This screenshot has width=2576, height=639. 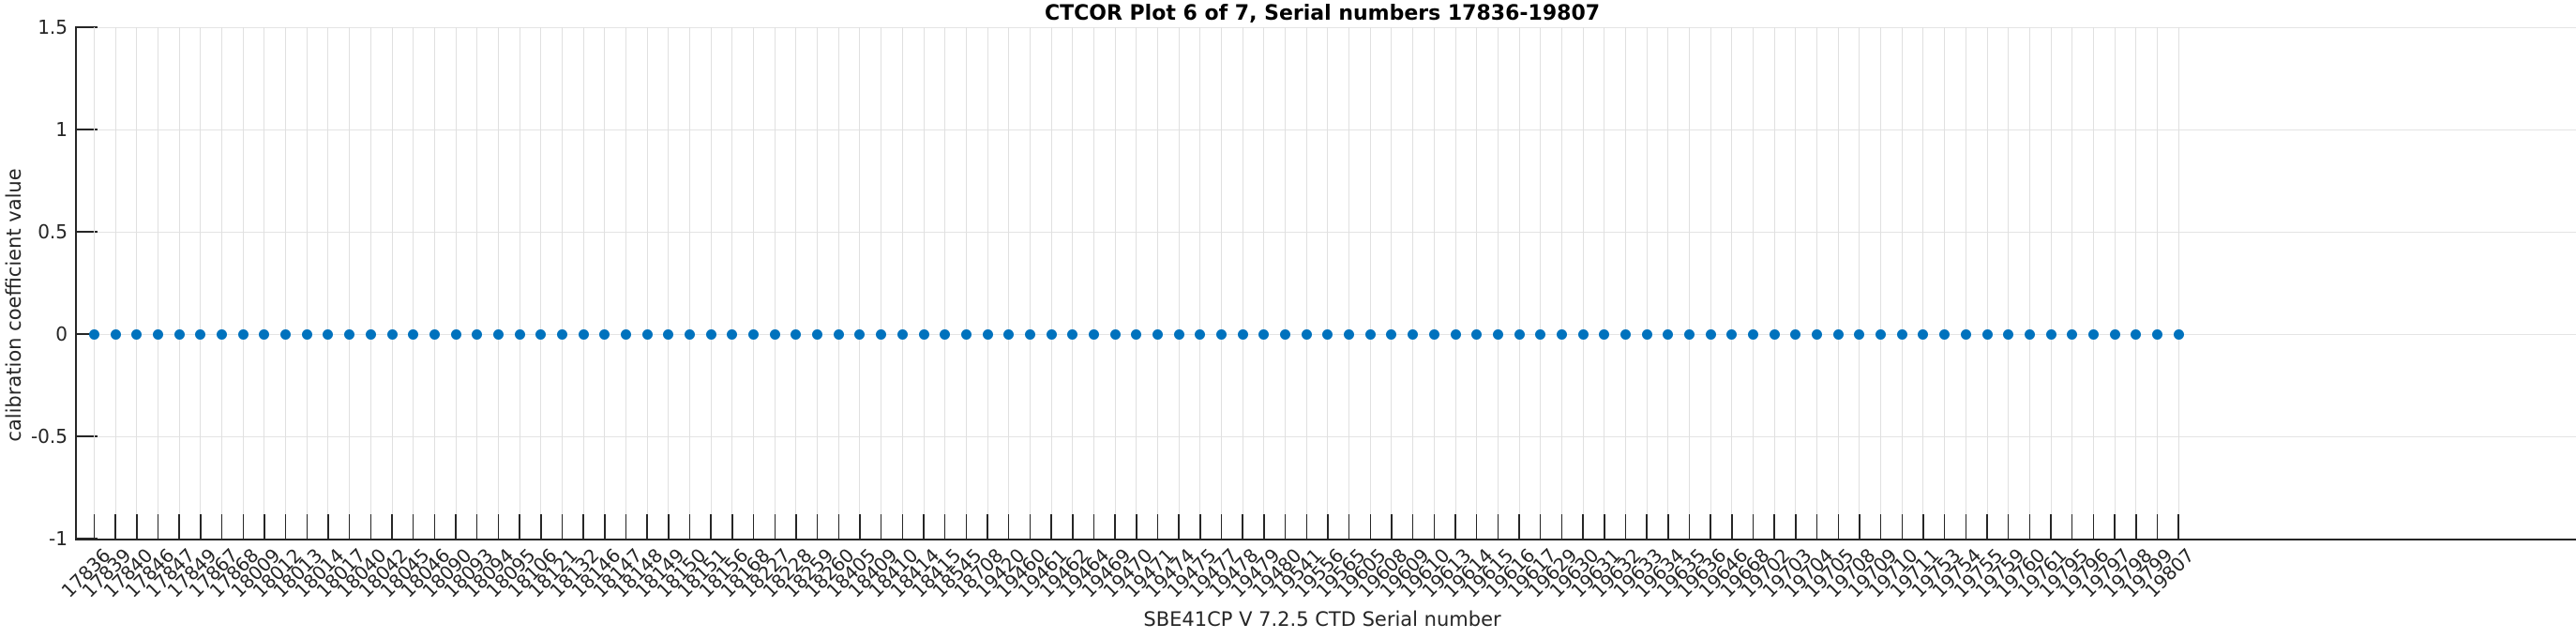 I want to click on x-axis-line, so click(x=1325, y=539).